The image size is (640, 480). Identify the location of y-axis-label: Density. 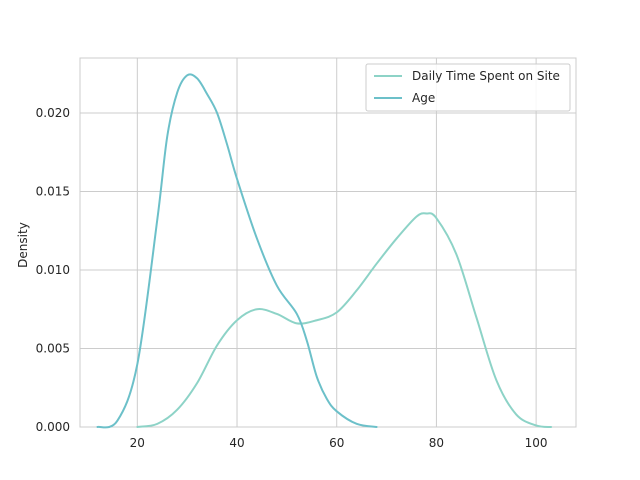
(23, 245).